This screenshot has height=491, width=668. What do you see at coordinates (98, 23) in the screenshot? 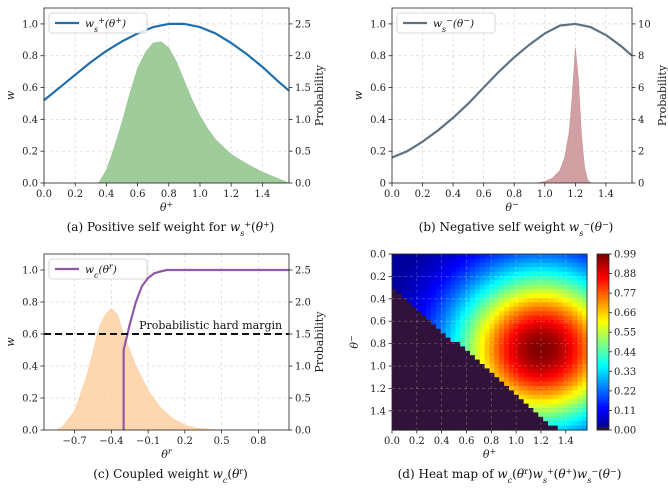
I see `a-legend: ws+(θ+)` at bounding box center [98, 23].